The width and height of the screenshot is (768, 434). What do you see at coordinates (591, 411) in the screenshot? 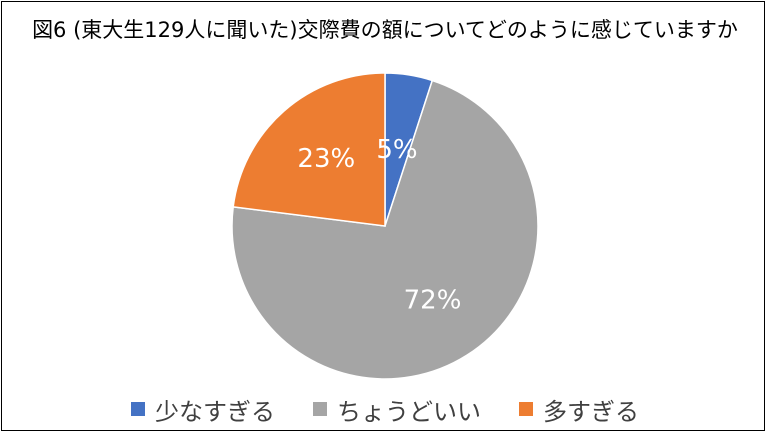
I see `legend-label: 多すぎる` at bounding box center [591, 411].